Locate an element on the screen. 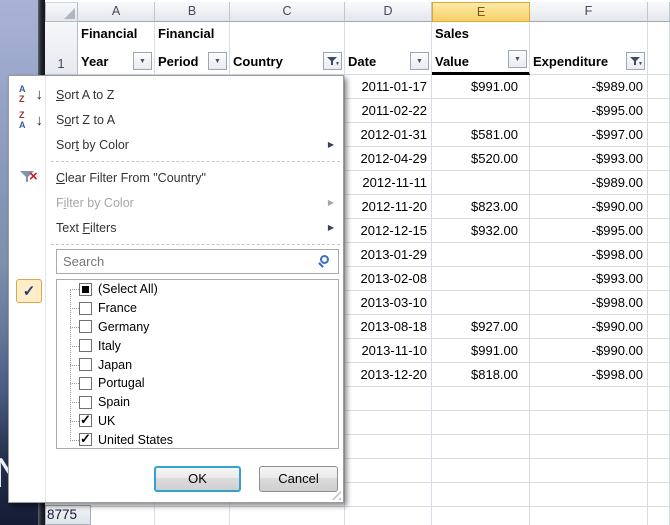 This screenshot has height=525, width=670. filter-list-item-spain: Spain is located at coordinates (197, 402).